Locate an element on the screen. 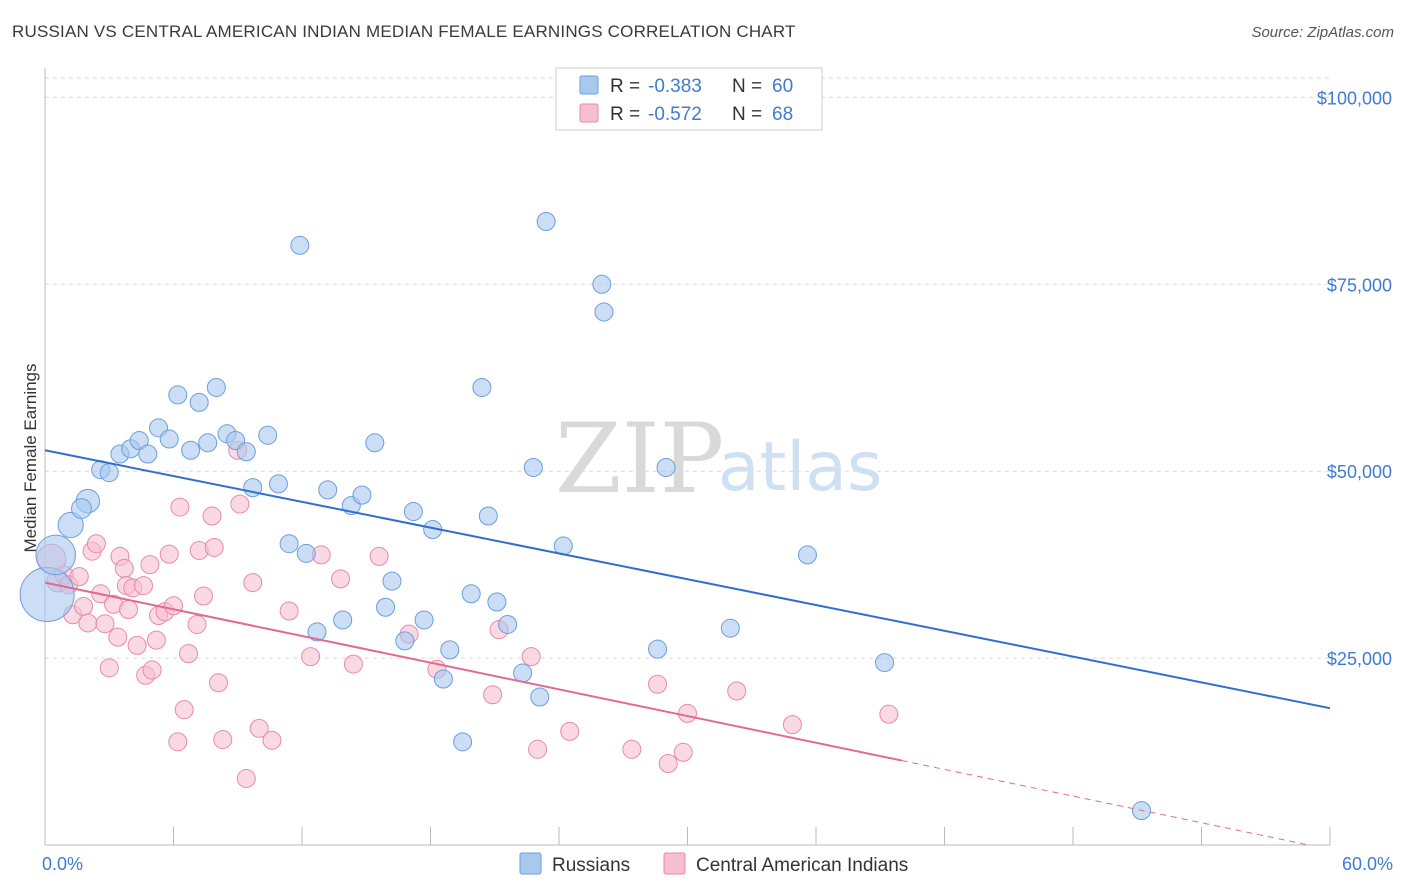  watermark: ZIP atlas is located at coordinates (718, 459).